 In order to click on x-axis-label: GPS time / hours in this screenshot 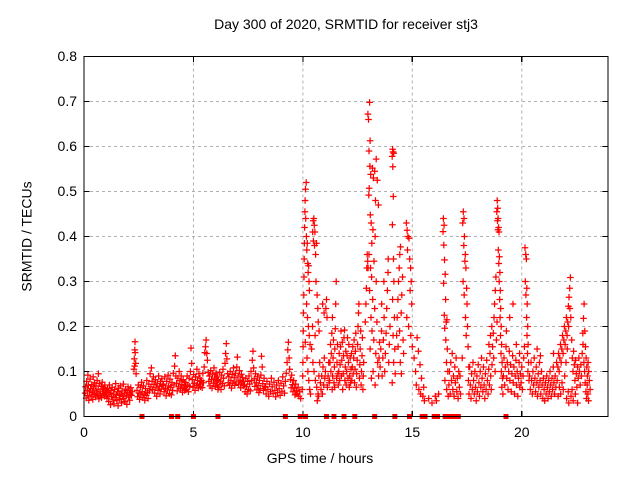, I will do `click(320, 458)`.